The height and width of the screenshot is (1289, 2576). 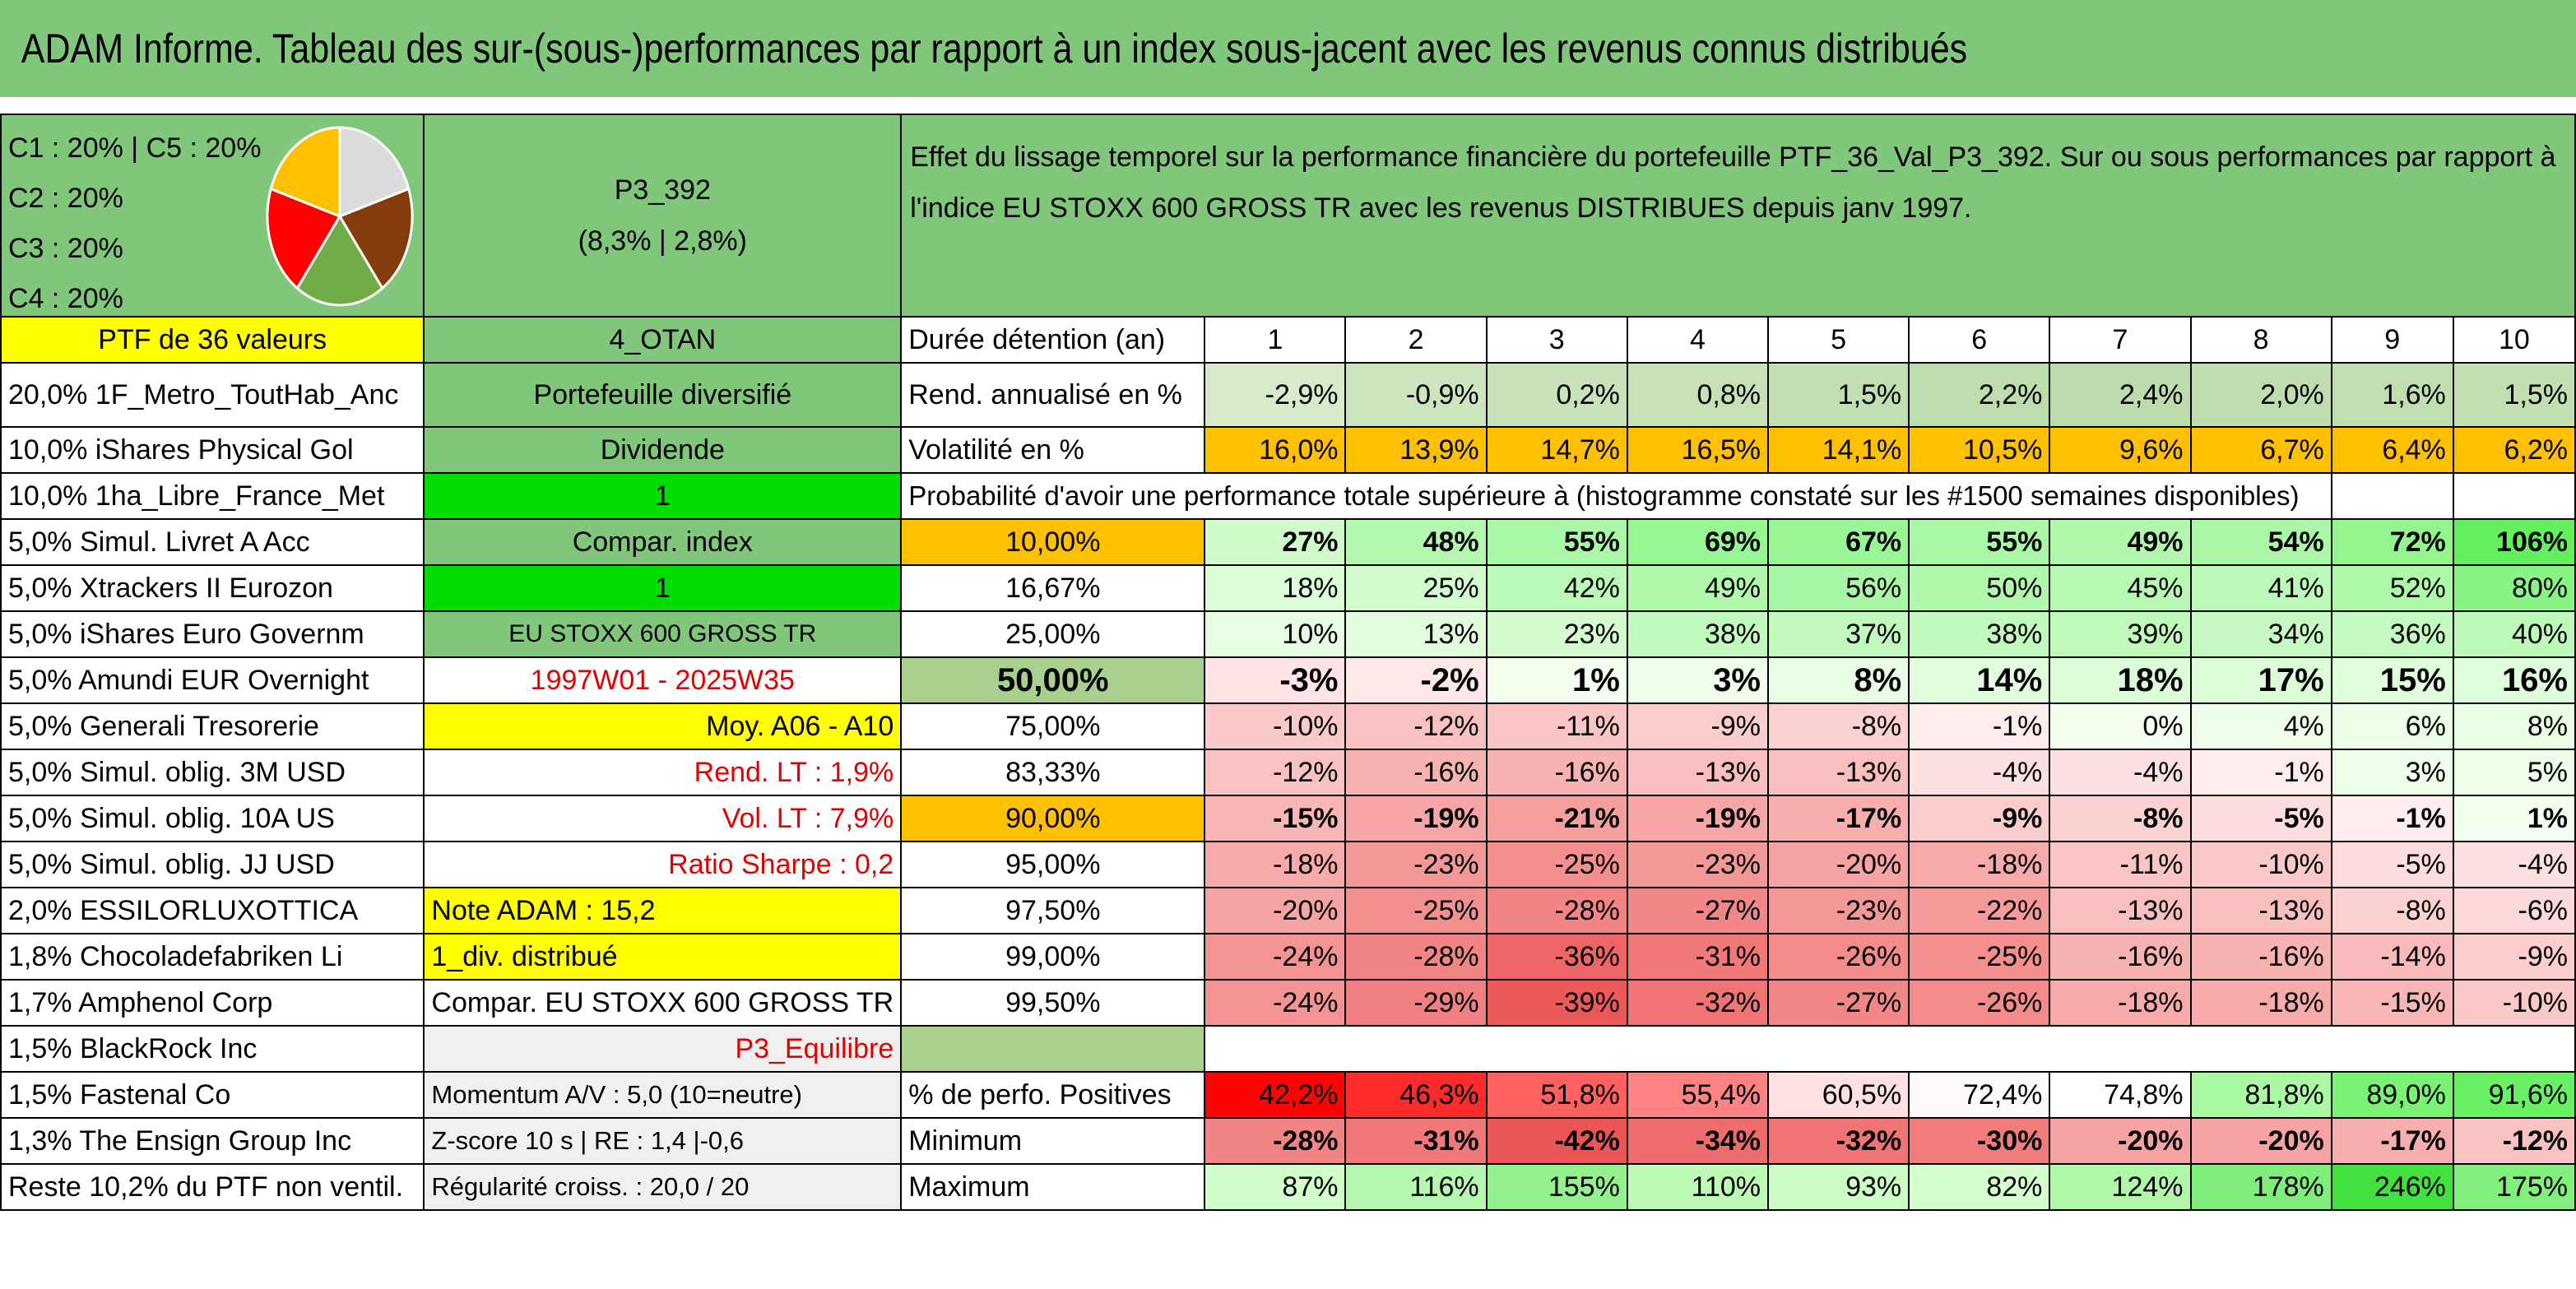 What do you see at coordinates (1980, 450) in the screenshot?
I see `volatility-value: 10,5%` at bounding box center [1980, 450].